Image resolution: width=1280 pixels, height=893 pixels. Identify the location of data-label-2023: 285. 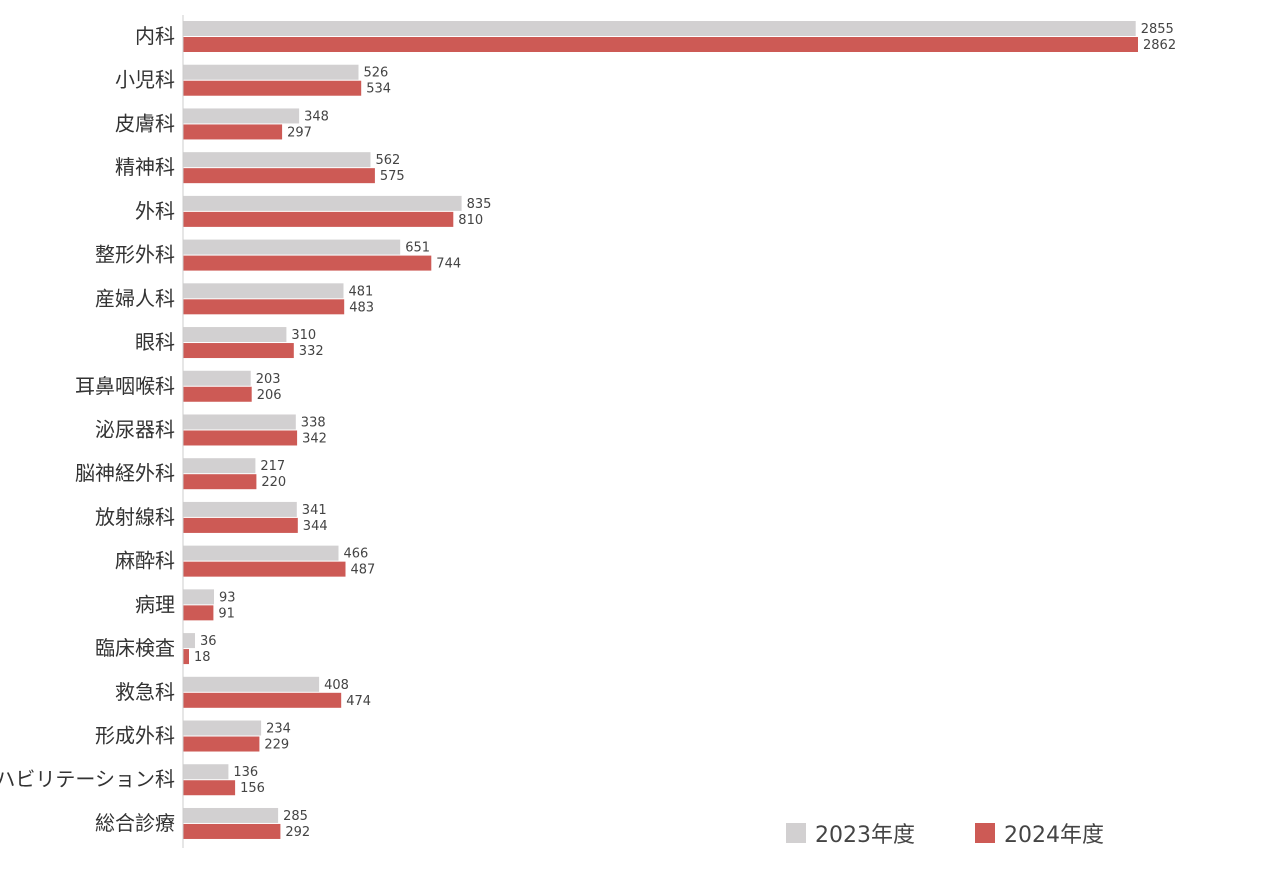
(295, 816).